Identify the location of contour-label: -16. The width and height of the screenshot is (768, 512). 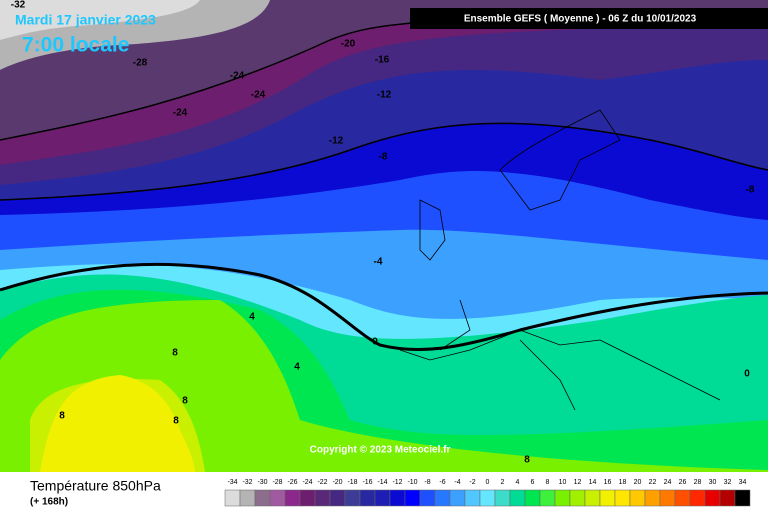
(382, 60).